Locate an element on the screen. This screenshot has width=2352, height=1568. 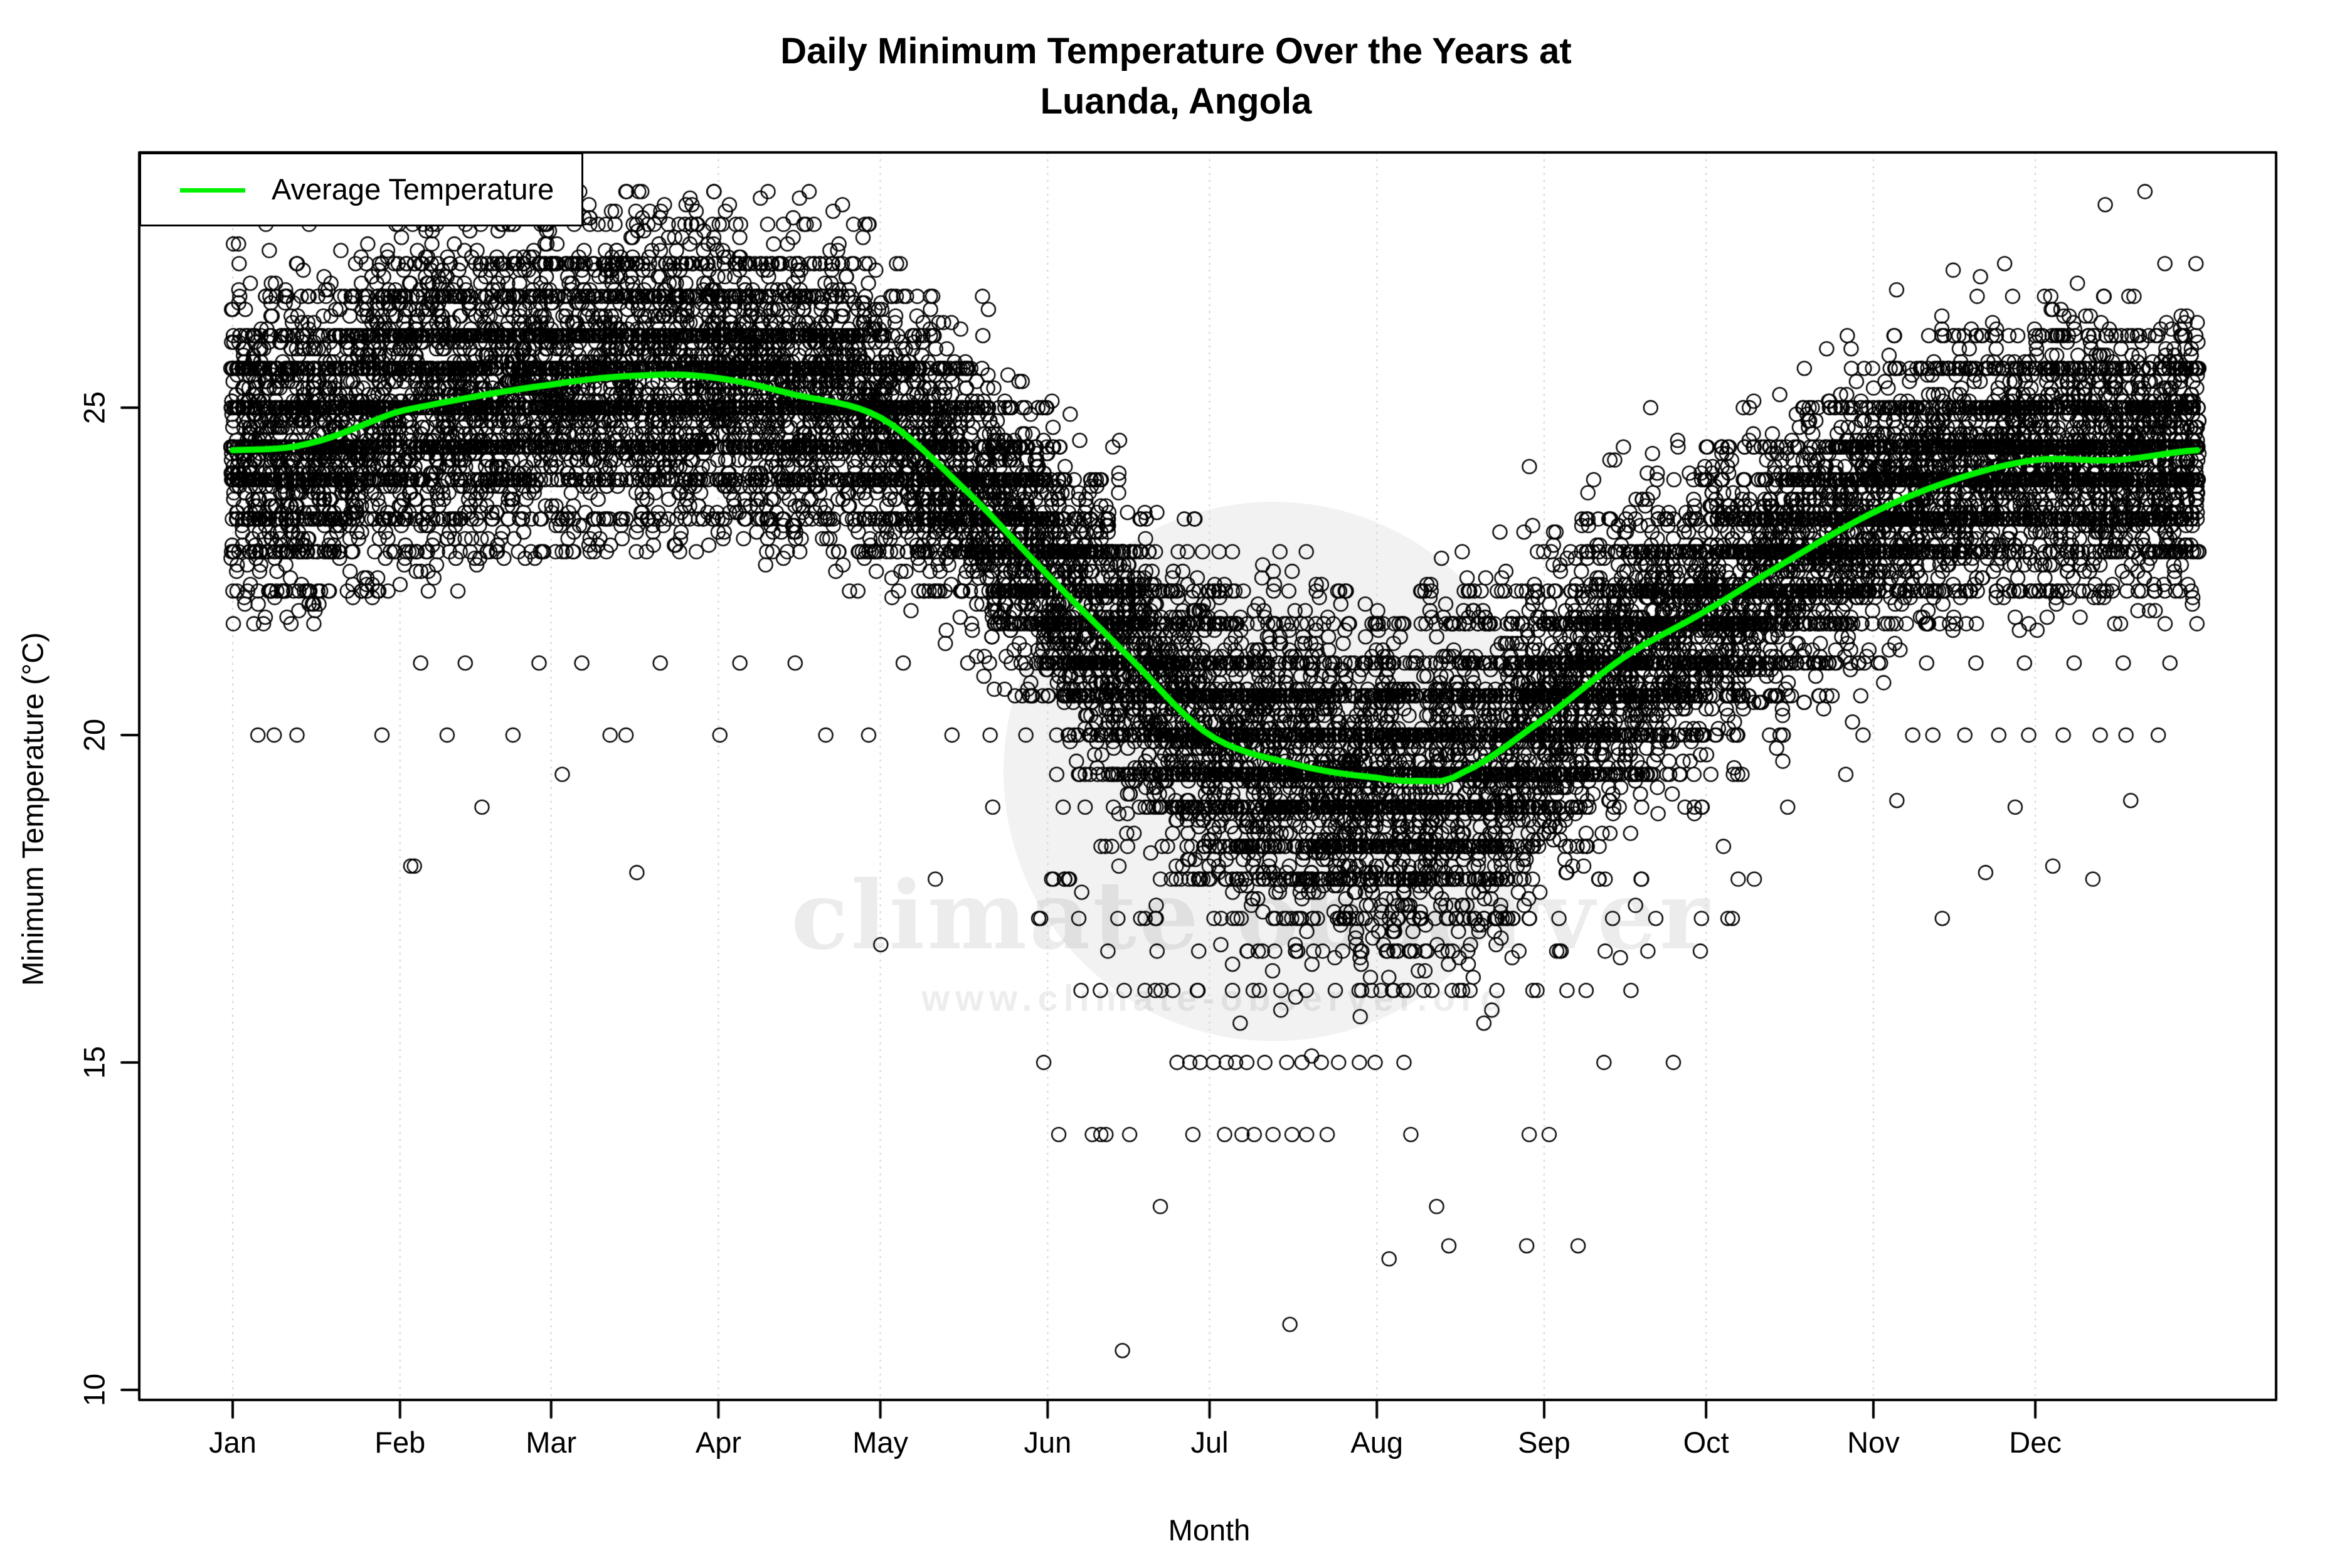
x-tick-label-mar: Mar is located at coordinates (551, 1442).